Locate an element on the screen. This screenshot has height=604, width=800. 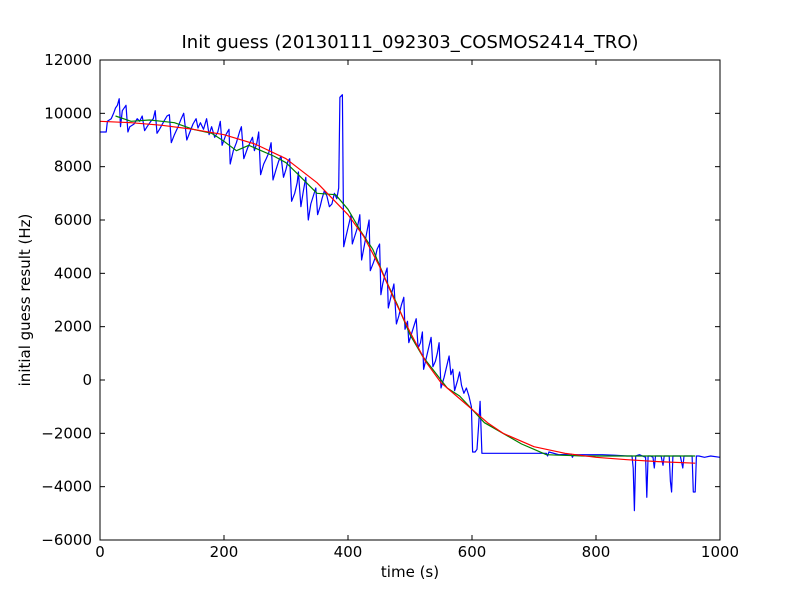
x-tick-label-1: 200 is located at coordinates (224, 552).